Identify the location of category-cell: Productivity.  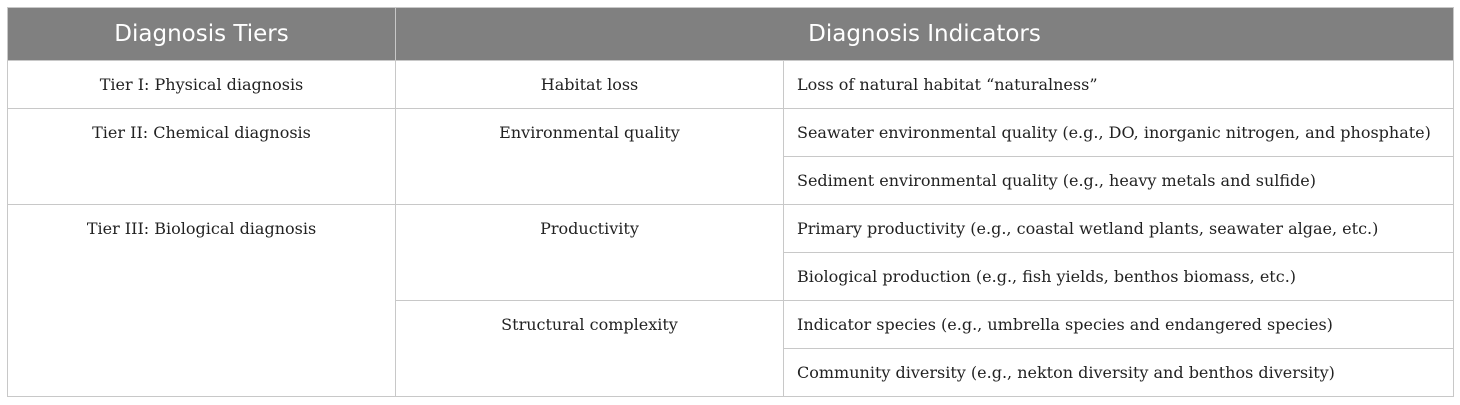
(589, 252).